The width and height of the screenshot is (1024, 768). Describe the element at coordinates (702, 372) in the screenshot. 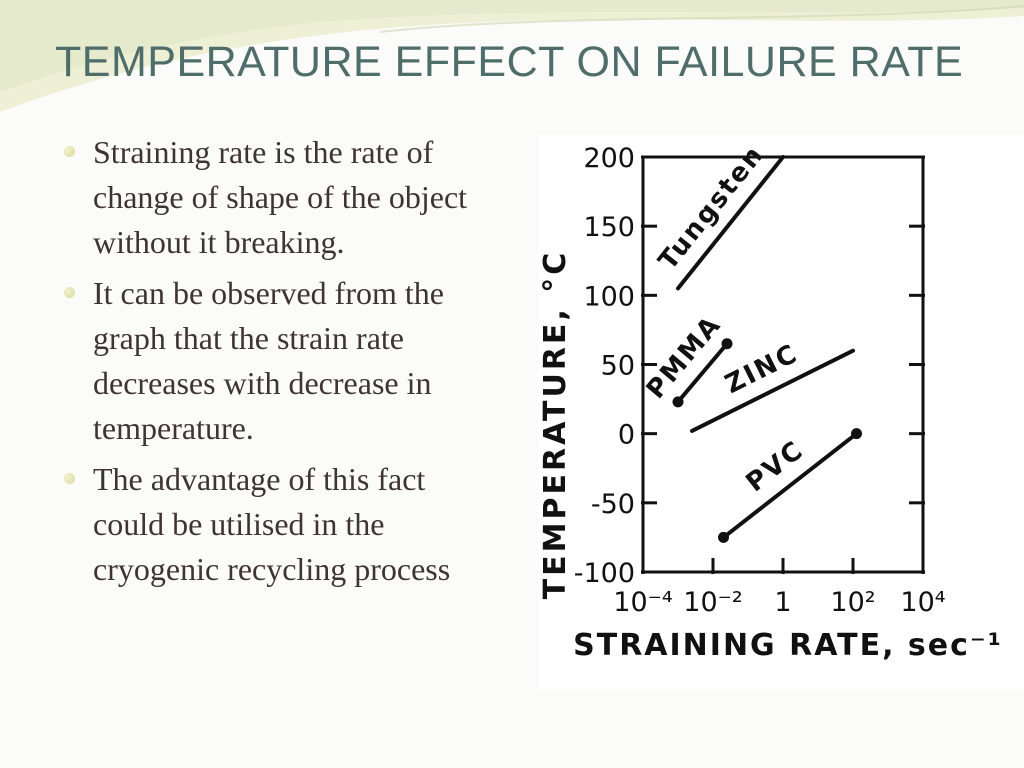

I see `series-line-pmma` at that location.